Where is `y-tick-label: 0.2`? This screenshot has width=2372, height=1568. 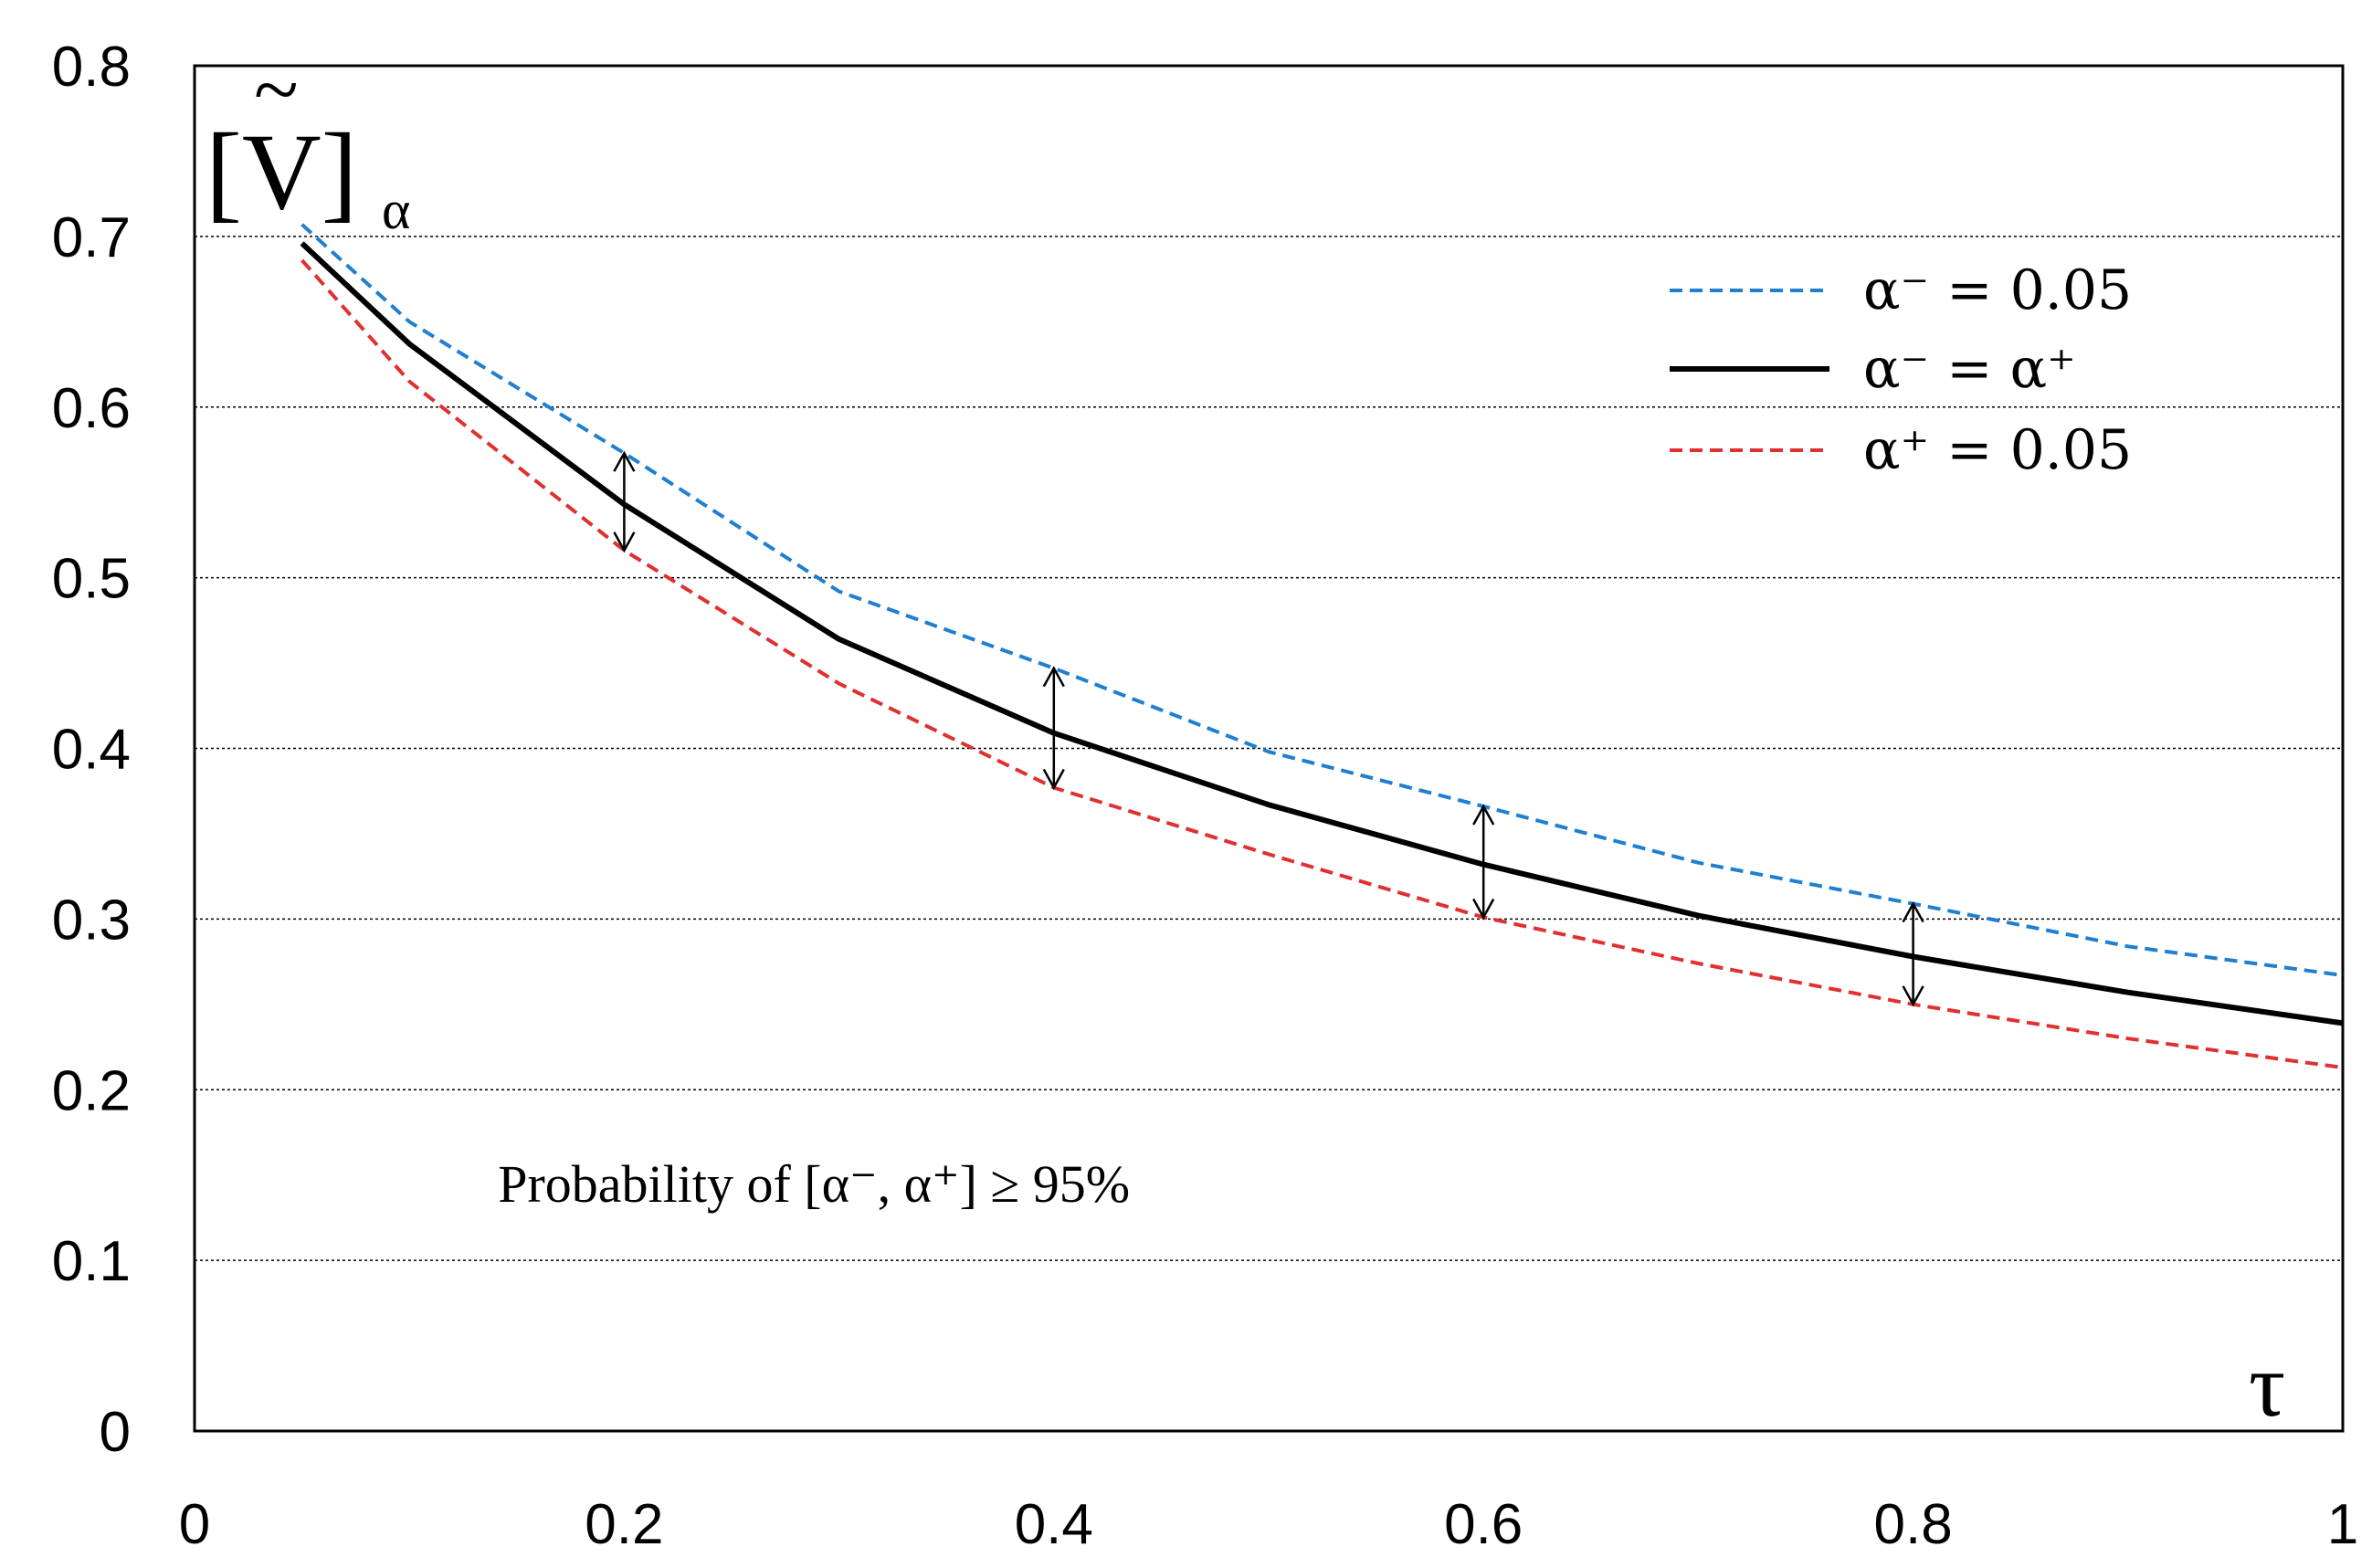
y-tick-label: 0.2 is located at coordinates (91, 1090).